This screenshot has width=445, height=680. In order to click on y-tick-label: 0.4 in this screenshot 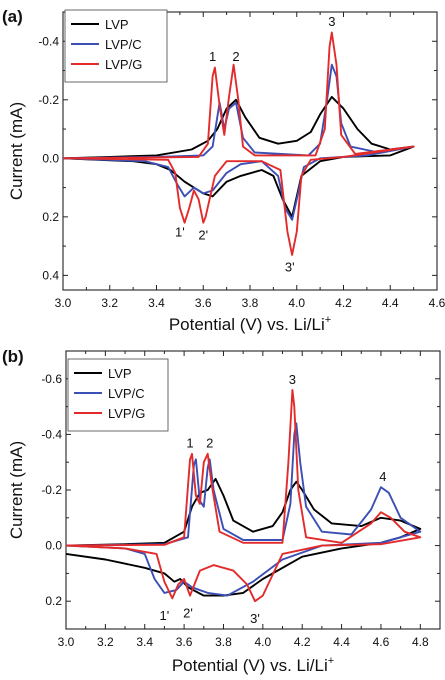, I will do `click(50, 275)`.